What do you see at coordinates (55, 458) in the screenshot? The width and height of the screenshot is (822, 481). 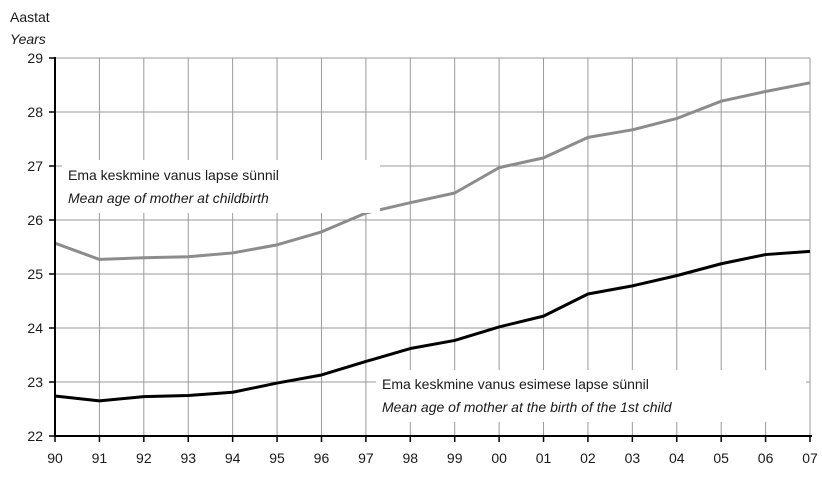 I see `x-tick-label-90: 90` at bounding box center [55, 458].